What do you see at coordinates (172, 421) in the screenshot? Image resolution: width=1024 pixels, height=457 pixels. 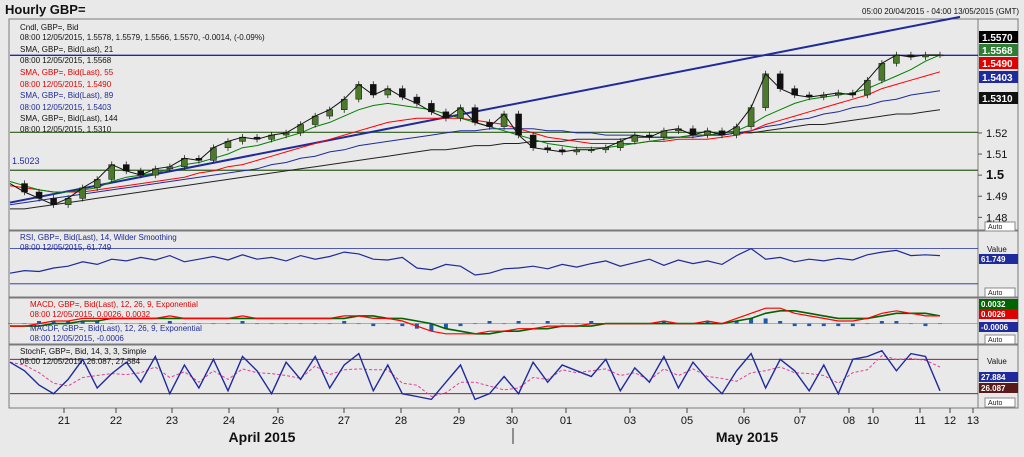 I see `x-tick-label-2: 23` at bounding box center [172, 421].